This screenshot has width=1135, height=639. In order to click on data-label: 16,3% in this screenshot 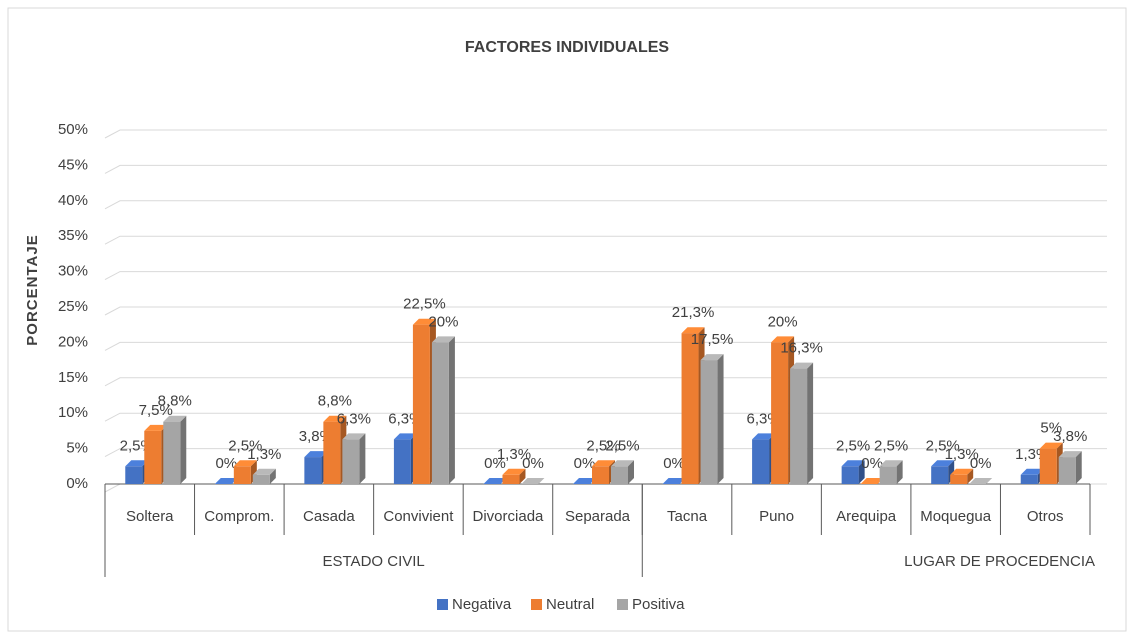, I will do `click(801, 348)`.